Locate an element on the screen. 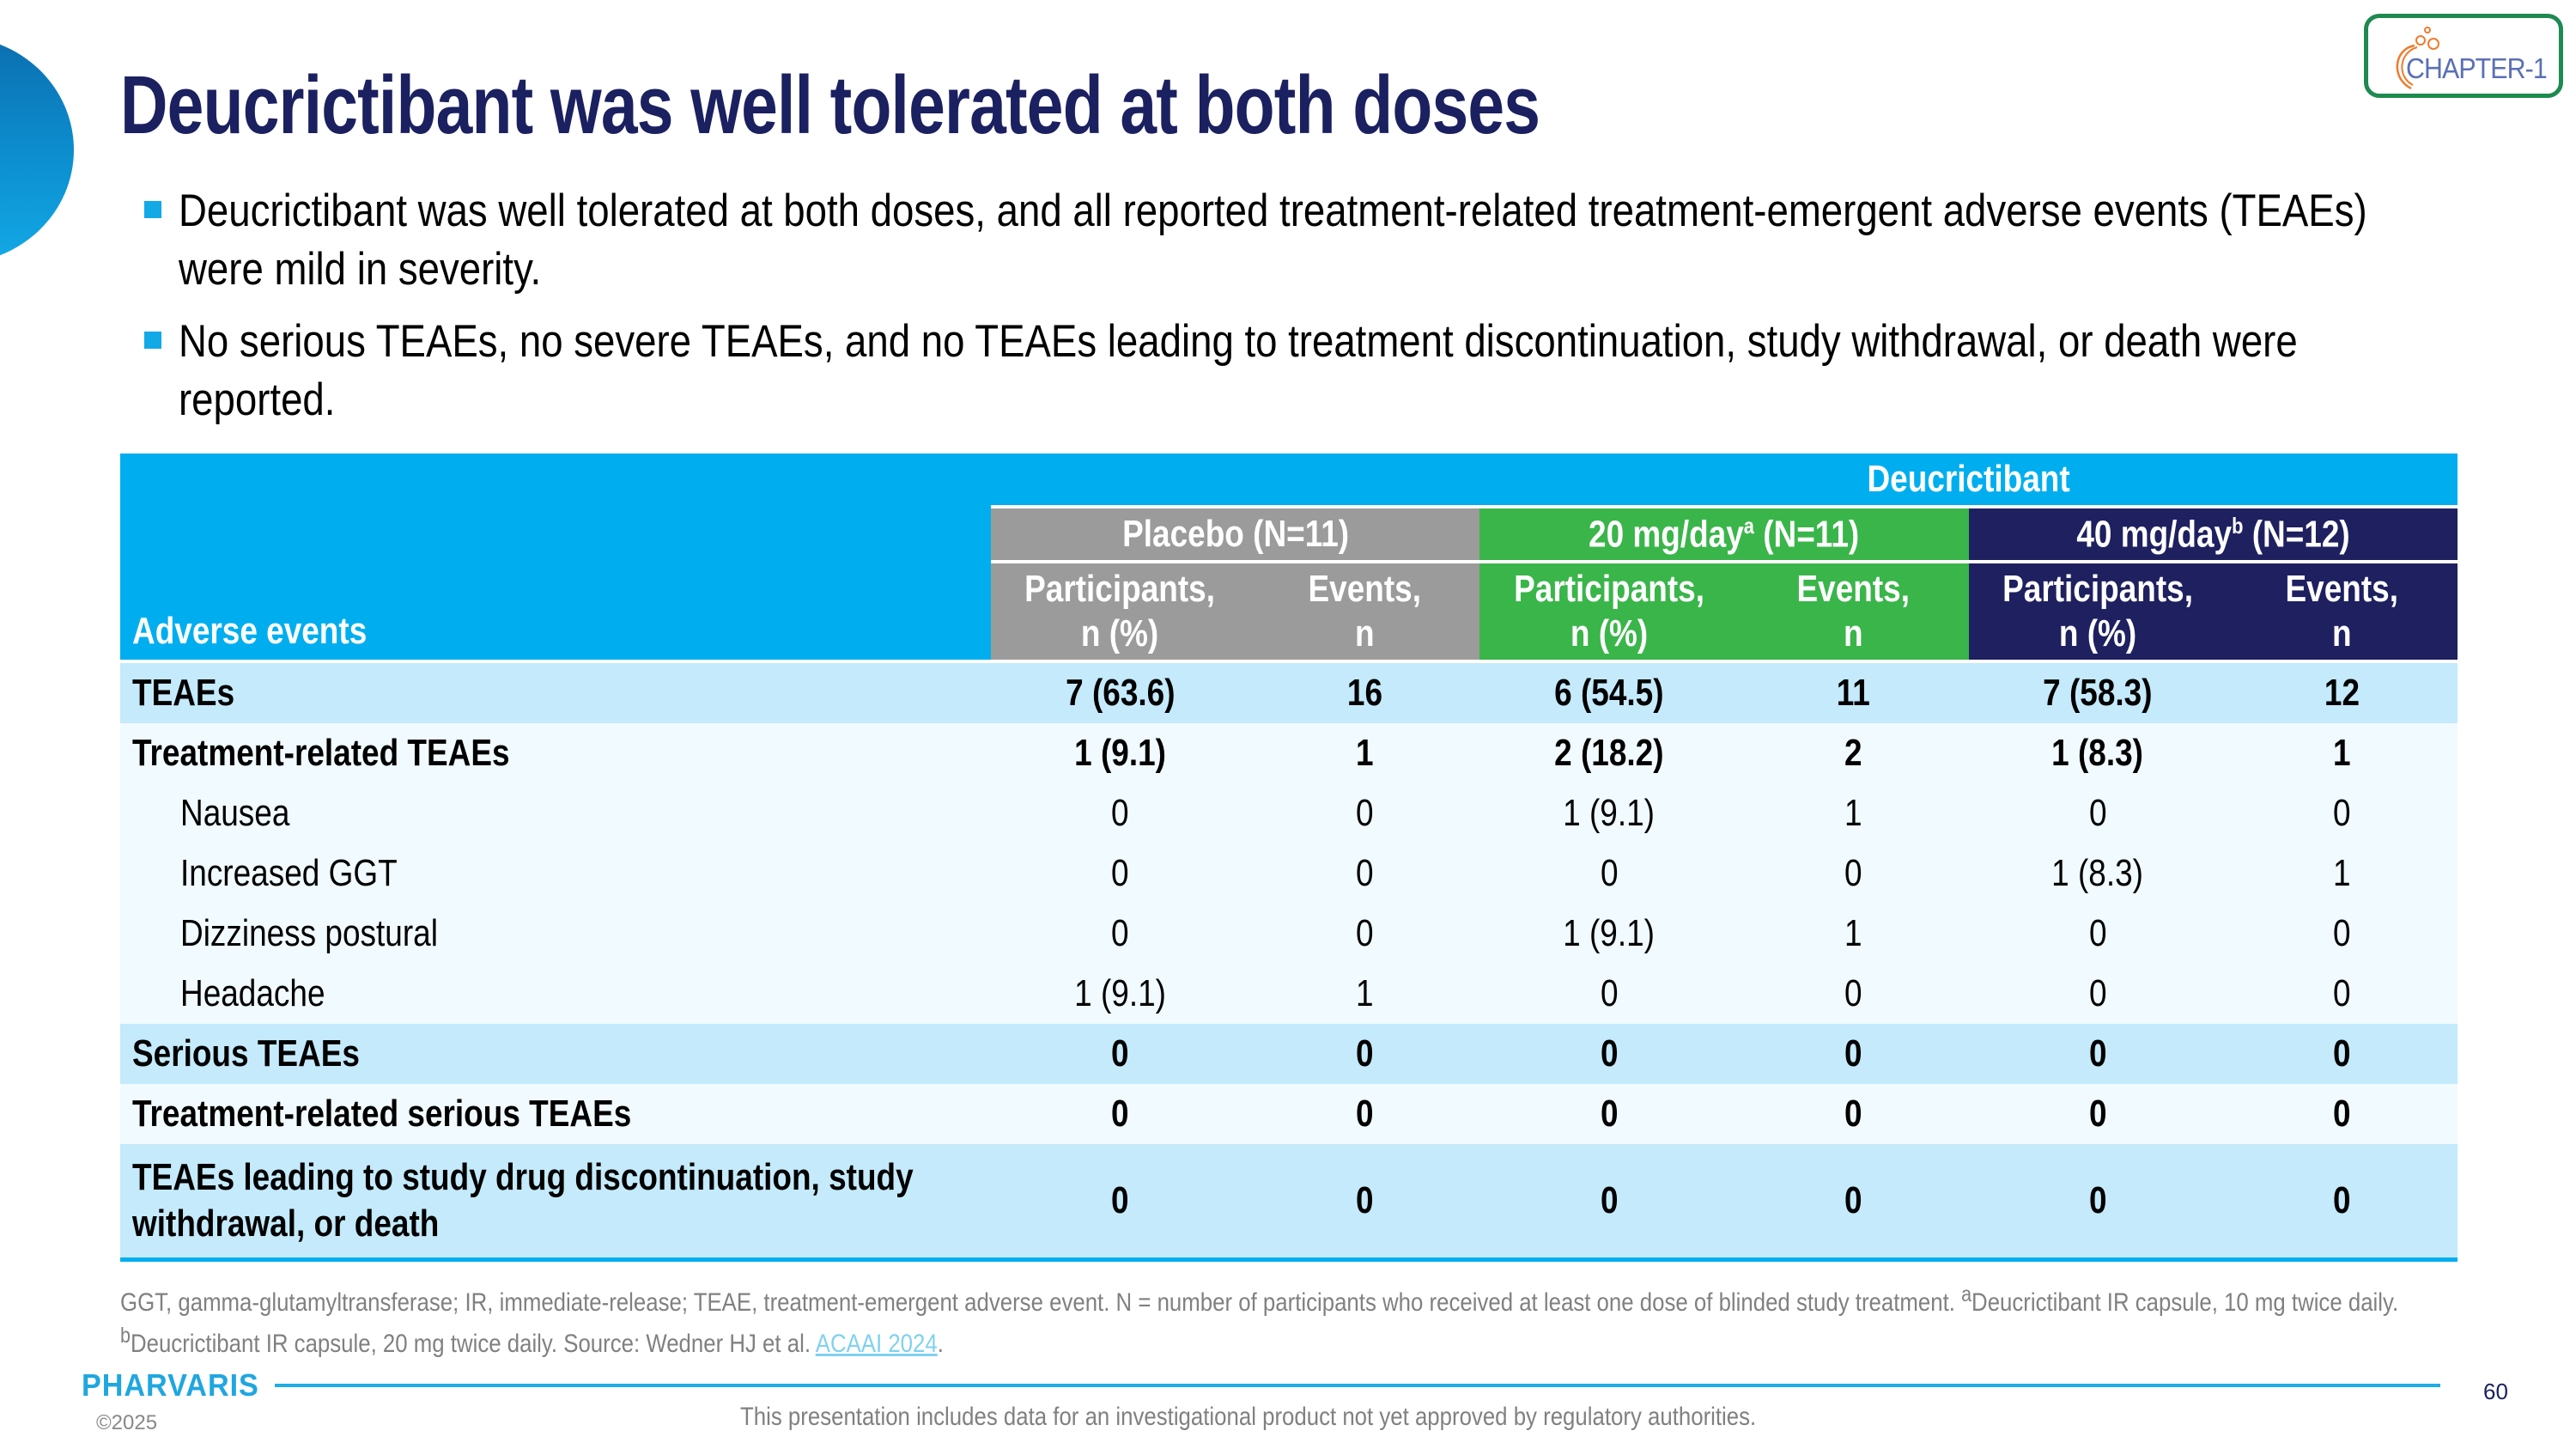 The image size is (2576, 1449). table-row: Nausea 0 0 1 (9.1) 1 0 0 is located at coordinates (1289, 813).